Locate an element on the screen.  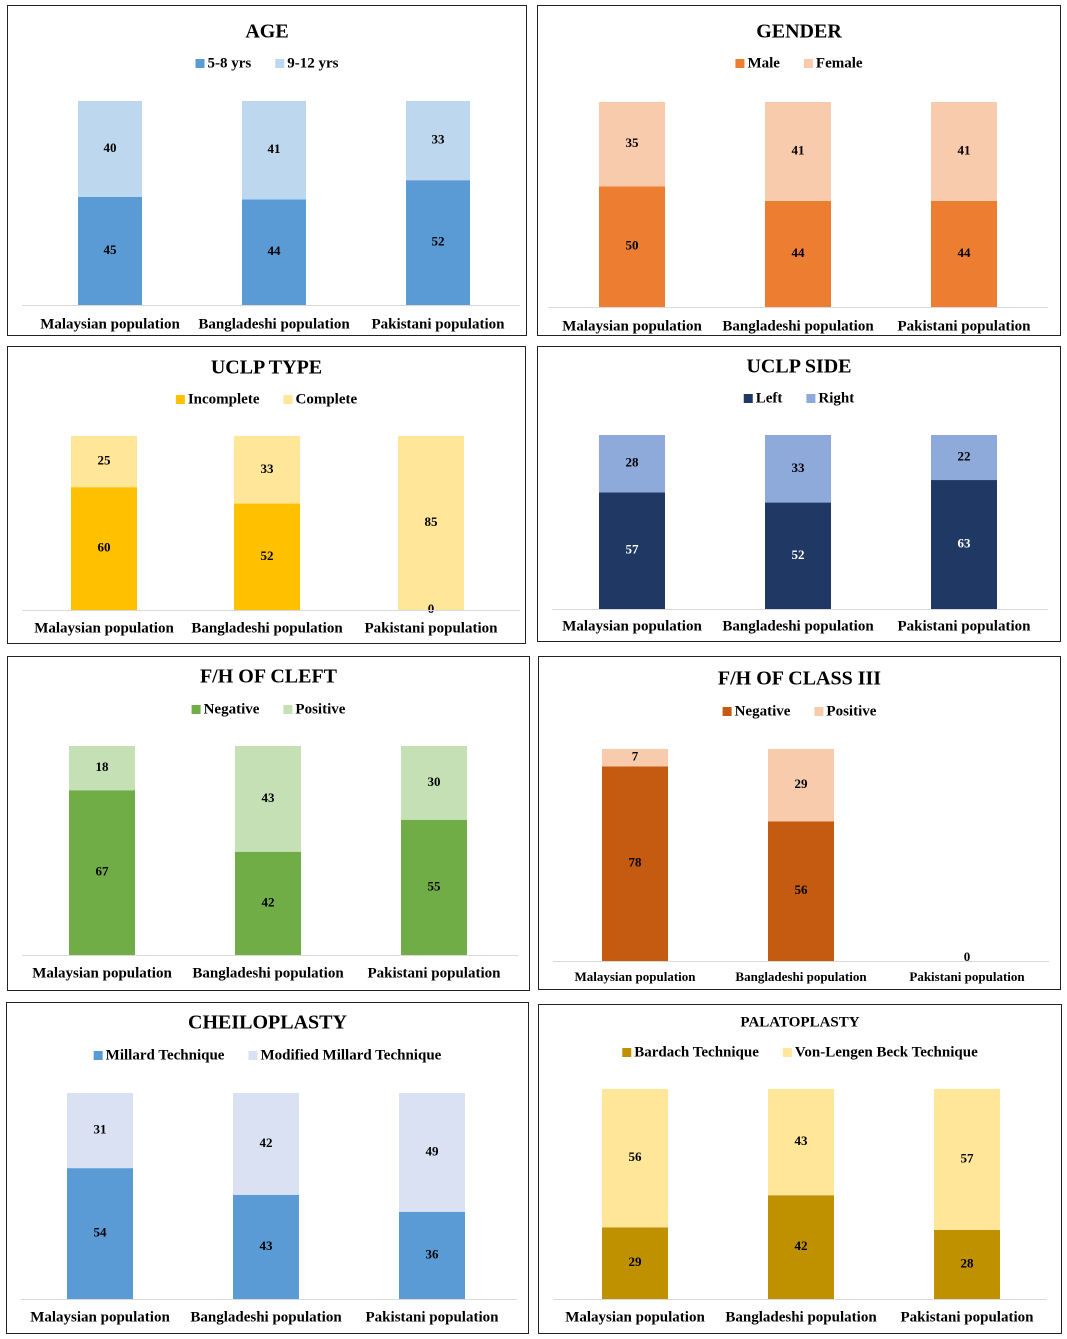
data-label-negative-pakistani-population: 55 is located at coordinates (435, 885).